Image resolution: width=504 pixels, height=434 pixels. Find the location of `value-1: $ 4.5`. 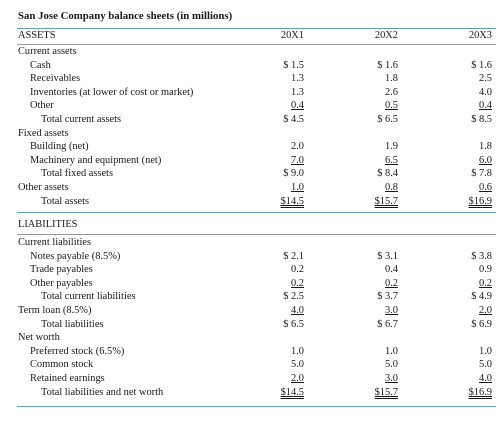

value-1: $ 4.5 is located at coordinates (293, 119).